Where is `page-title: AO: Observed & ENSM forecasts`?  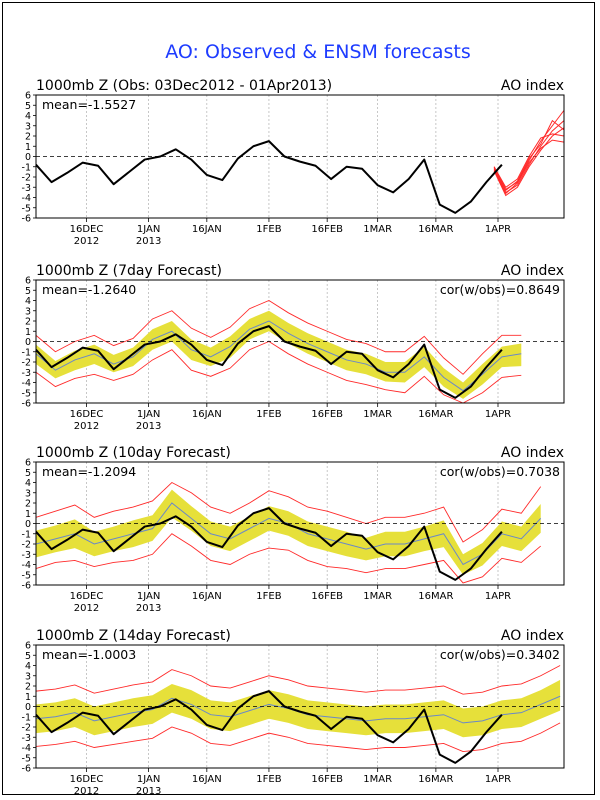
page-title: AO: Observed & ENSM forecasts is located at coordinates (317, 52).